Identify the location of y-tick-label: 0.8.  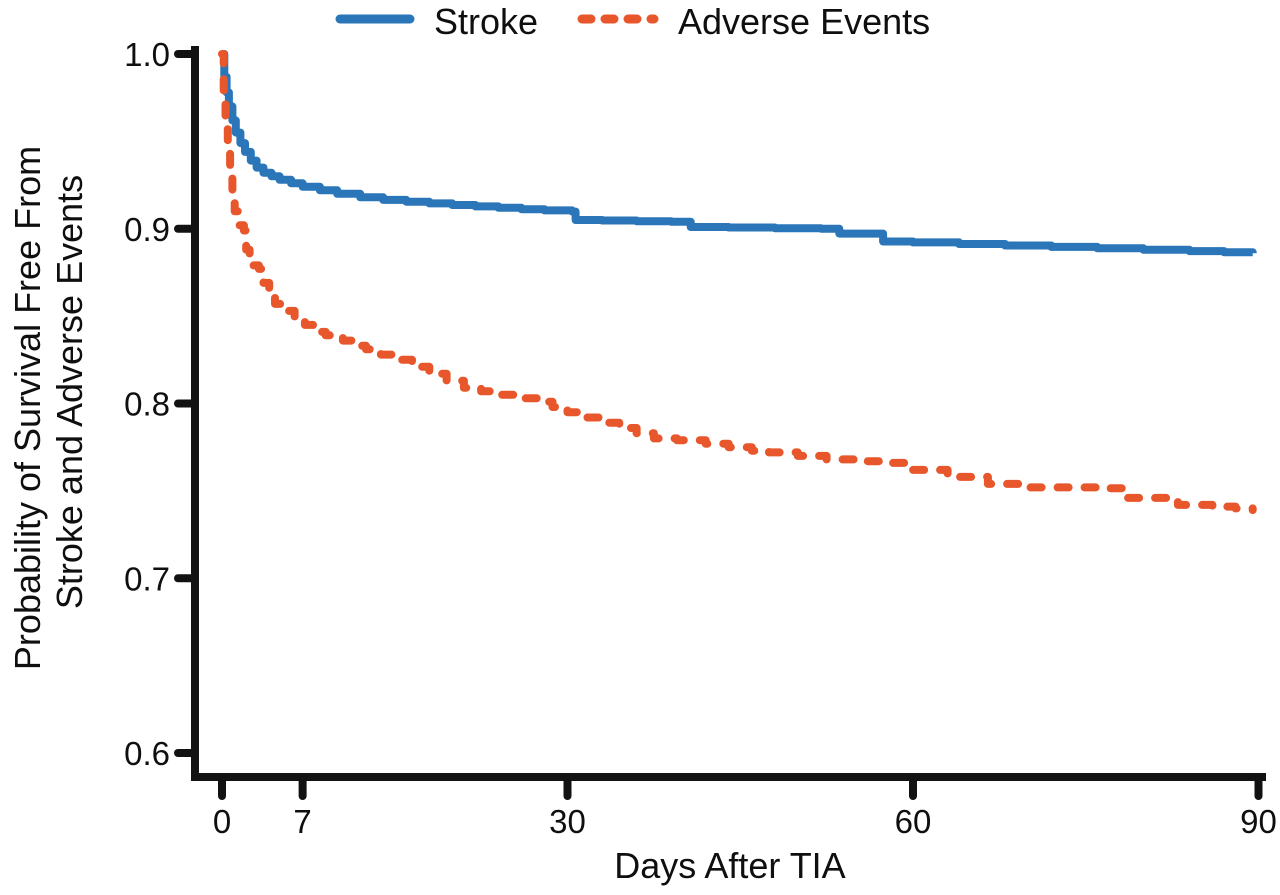
(147, 404).